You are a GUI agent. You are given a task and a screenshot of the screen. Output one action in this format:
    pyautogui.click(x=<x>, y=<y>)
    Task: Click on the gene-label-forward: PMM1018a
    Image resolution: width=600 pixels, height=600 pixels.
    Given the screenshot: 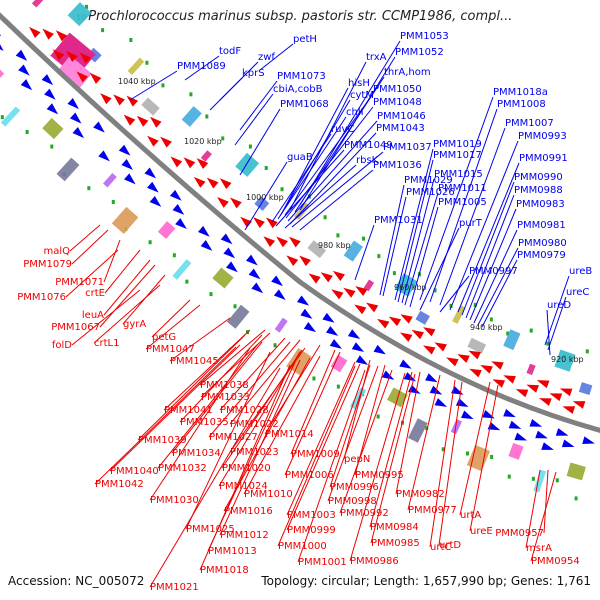 What is the action you would take?
    pyautogui.click(x=520, y=92)
    